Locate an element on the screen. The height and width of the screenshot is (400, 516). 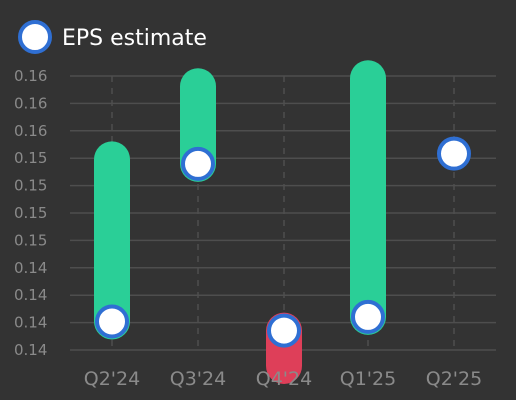
x-tick-label: Q2'25 is located at coordinates (454, 379).